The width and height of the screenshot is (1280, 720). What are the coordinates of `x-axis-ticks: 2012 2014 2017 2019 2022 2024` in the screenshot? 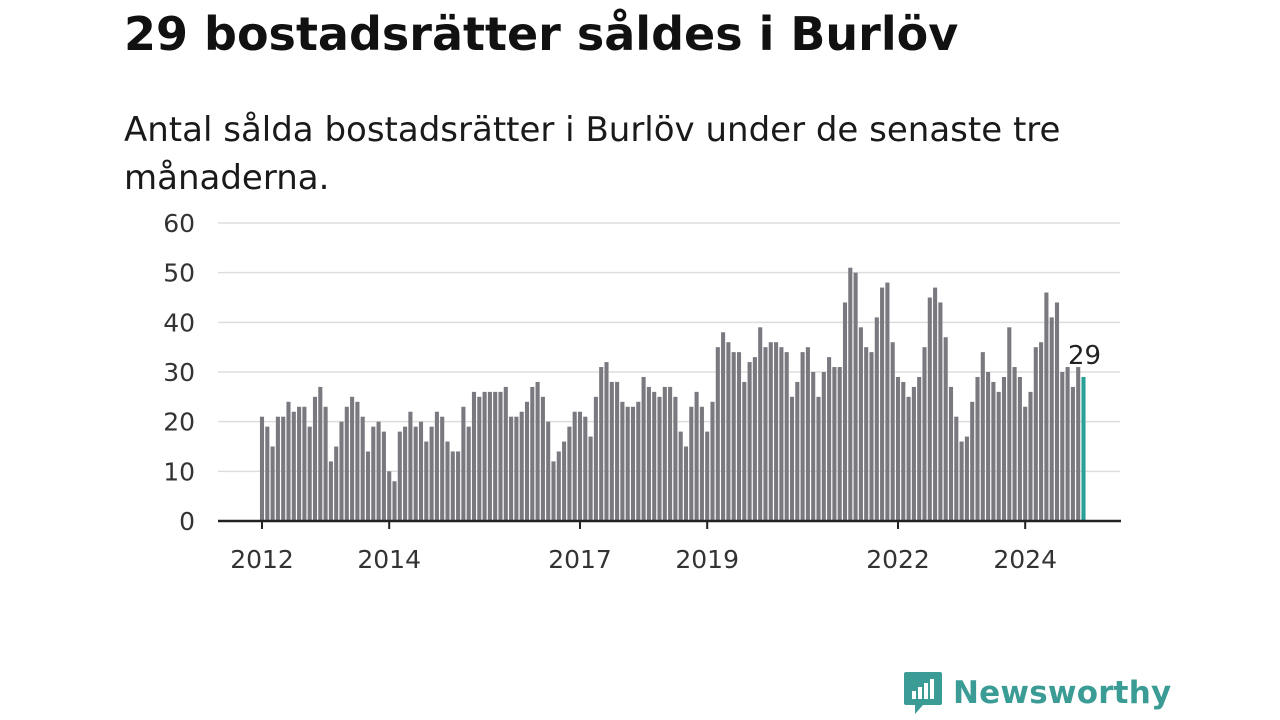 It's located at (643, 547).